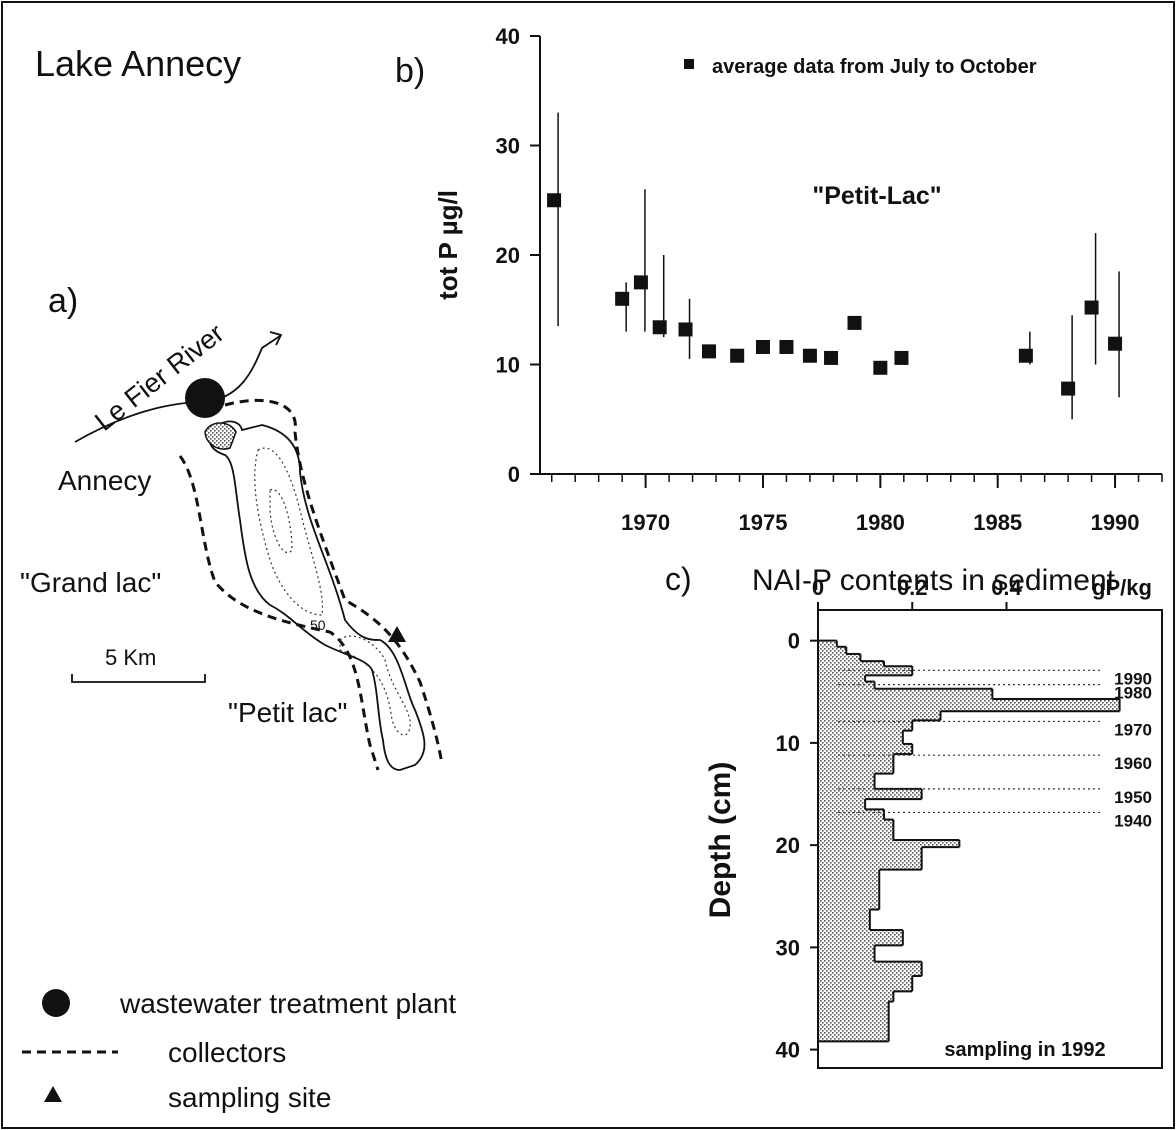 Image resolution: width=1176 pixels, height=1130 pixels. What do you see at coordinates (448, 245) in the screenshot?
I see `y-axis-label: tot P µg/l` at bounding box center [448, 245].